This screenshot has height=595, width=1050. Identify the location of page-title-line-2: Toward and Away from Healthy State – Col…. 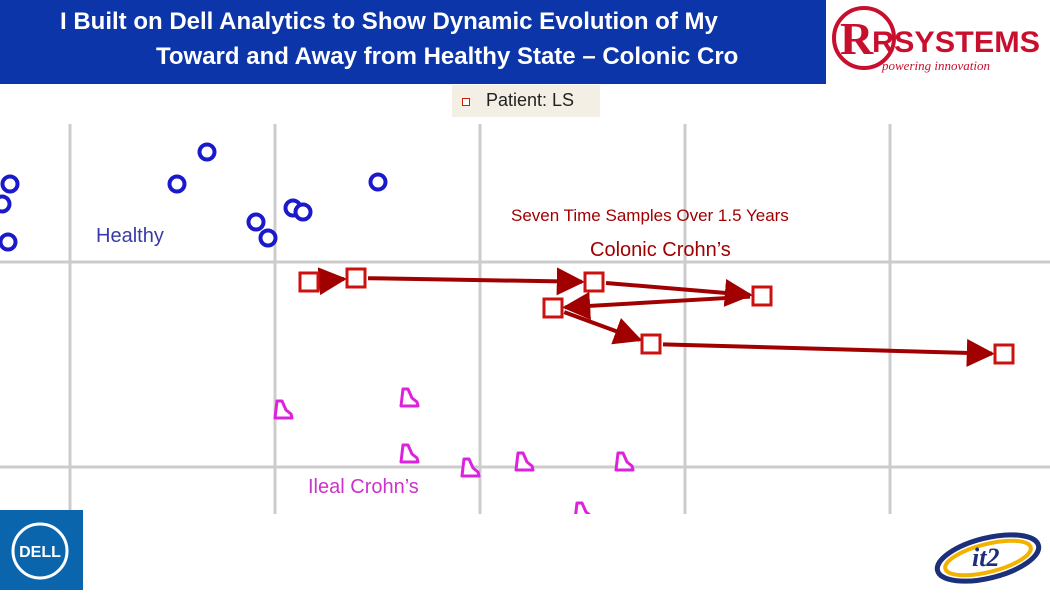
(447, 56).